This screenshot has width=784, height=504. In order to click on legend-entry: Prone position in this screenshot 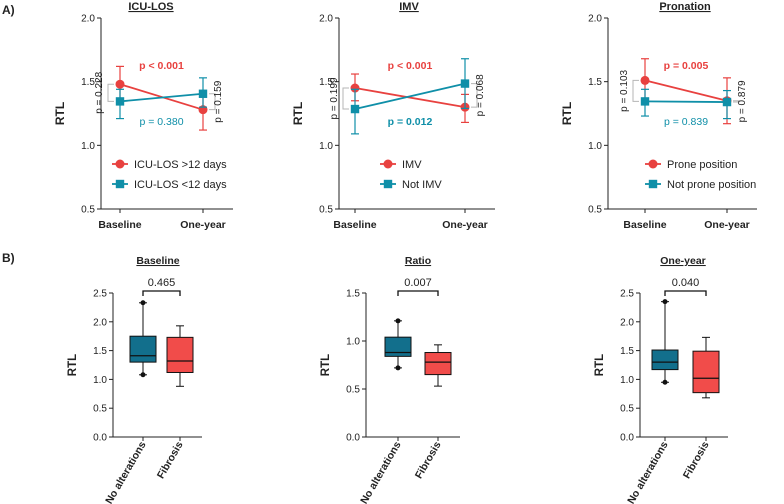, I will do `click(691, 165)`.